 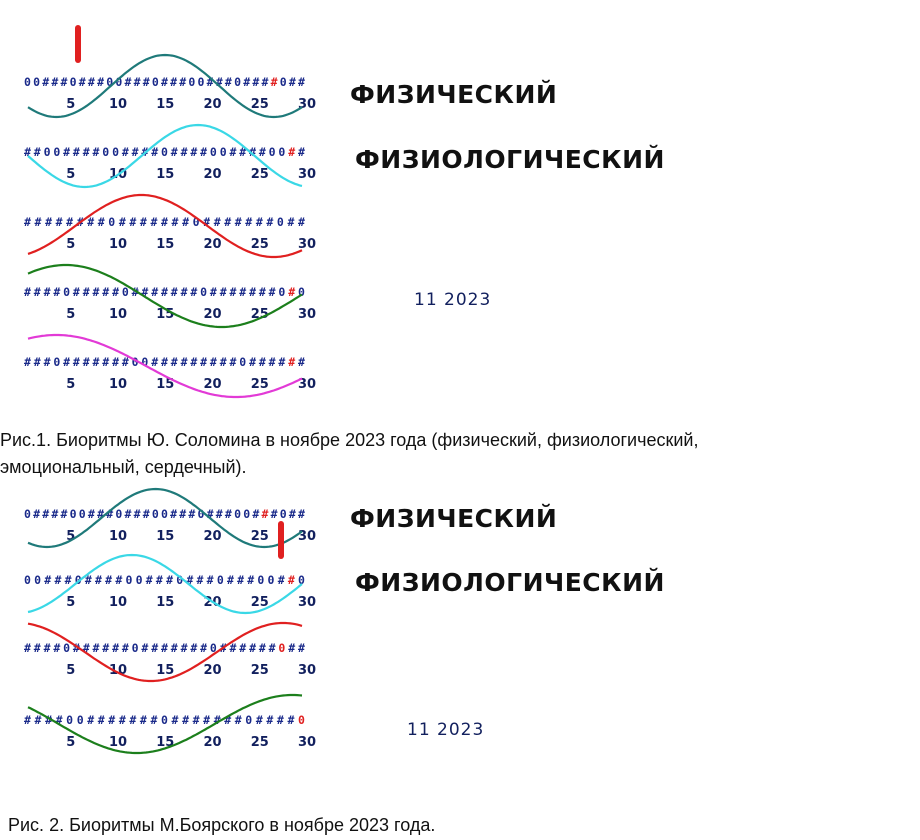 What do you see at coordinates (164, 514) in the screenshot?
I see `day-strip: 0 # # # #0 0 # # #0 # # #0 0 # # #0 # # #0 0 # # #0 # #` at bounding box center [164, 514].